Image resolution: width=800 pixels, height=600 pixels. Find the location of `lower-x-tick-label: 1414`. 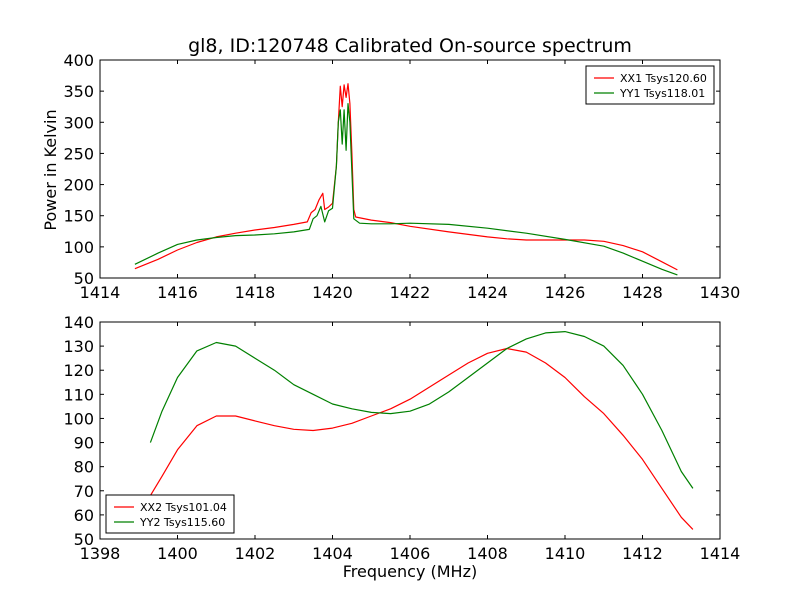

lower-x-tick-label: 1414 is located at coordinates (720, 553).